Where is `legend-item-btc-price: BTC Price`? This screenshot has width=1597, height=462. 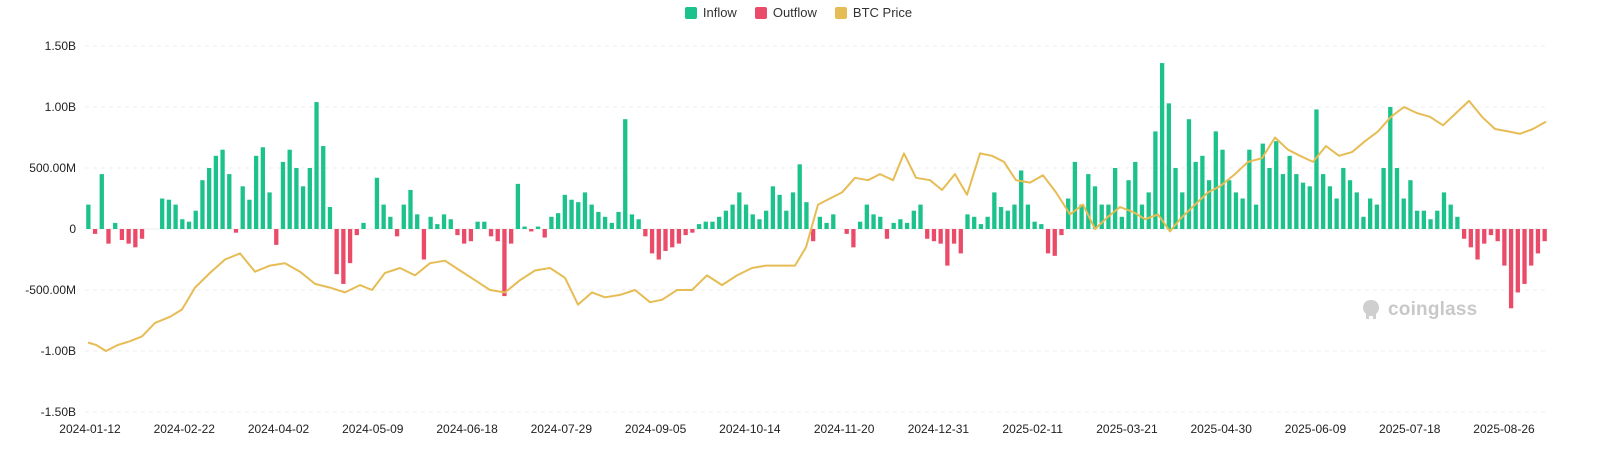
legend-item-btc-price: BTC Price is located at coordinates (873, 12).